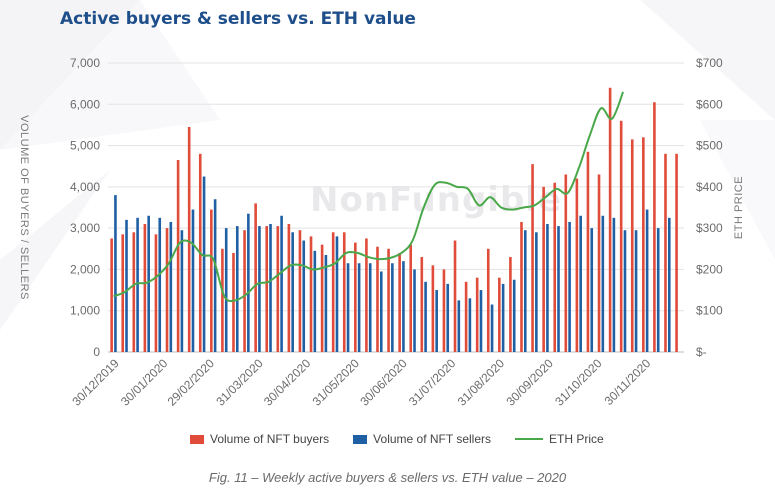 This screenshot has height=491, width=775. I want to click on legend-item-buyers: Volume of NFT buyers, so click(259, 439).